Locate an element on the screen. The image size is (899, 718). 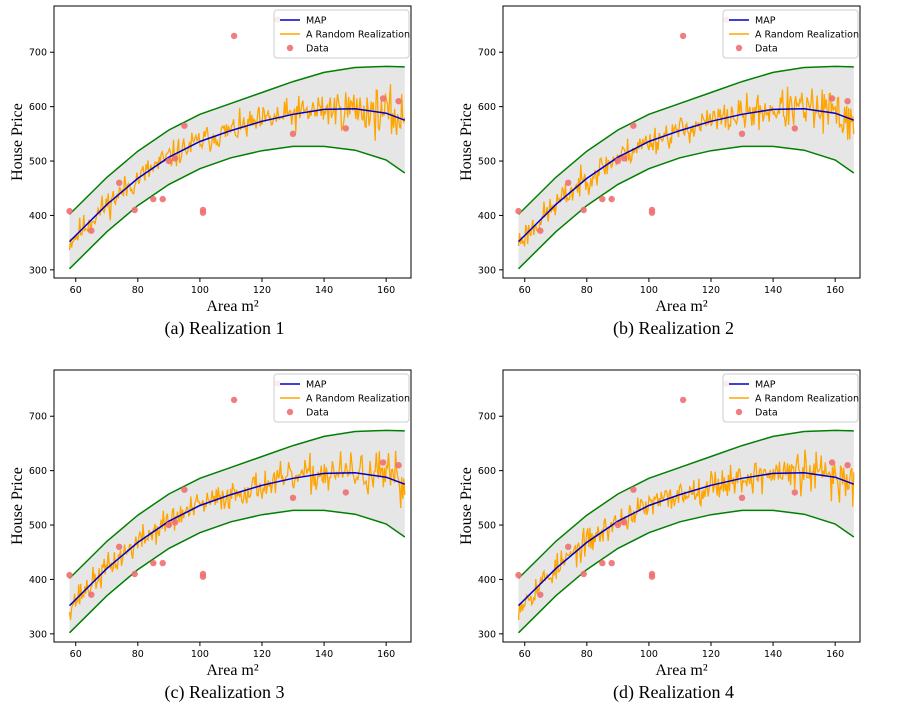
confidence-band is located at coordinates (237, 167).